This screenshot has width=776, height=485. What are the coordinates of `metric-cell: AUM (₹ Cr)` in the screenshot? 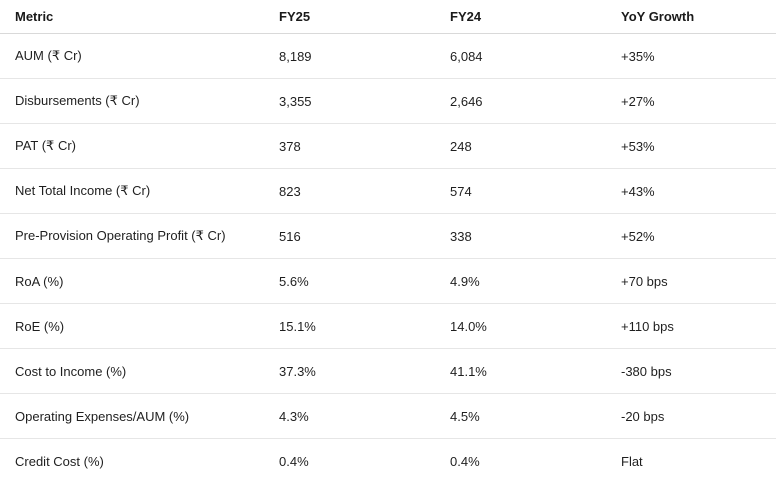 It's located at (48, 55).